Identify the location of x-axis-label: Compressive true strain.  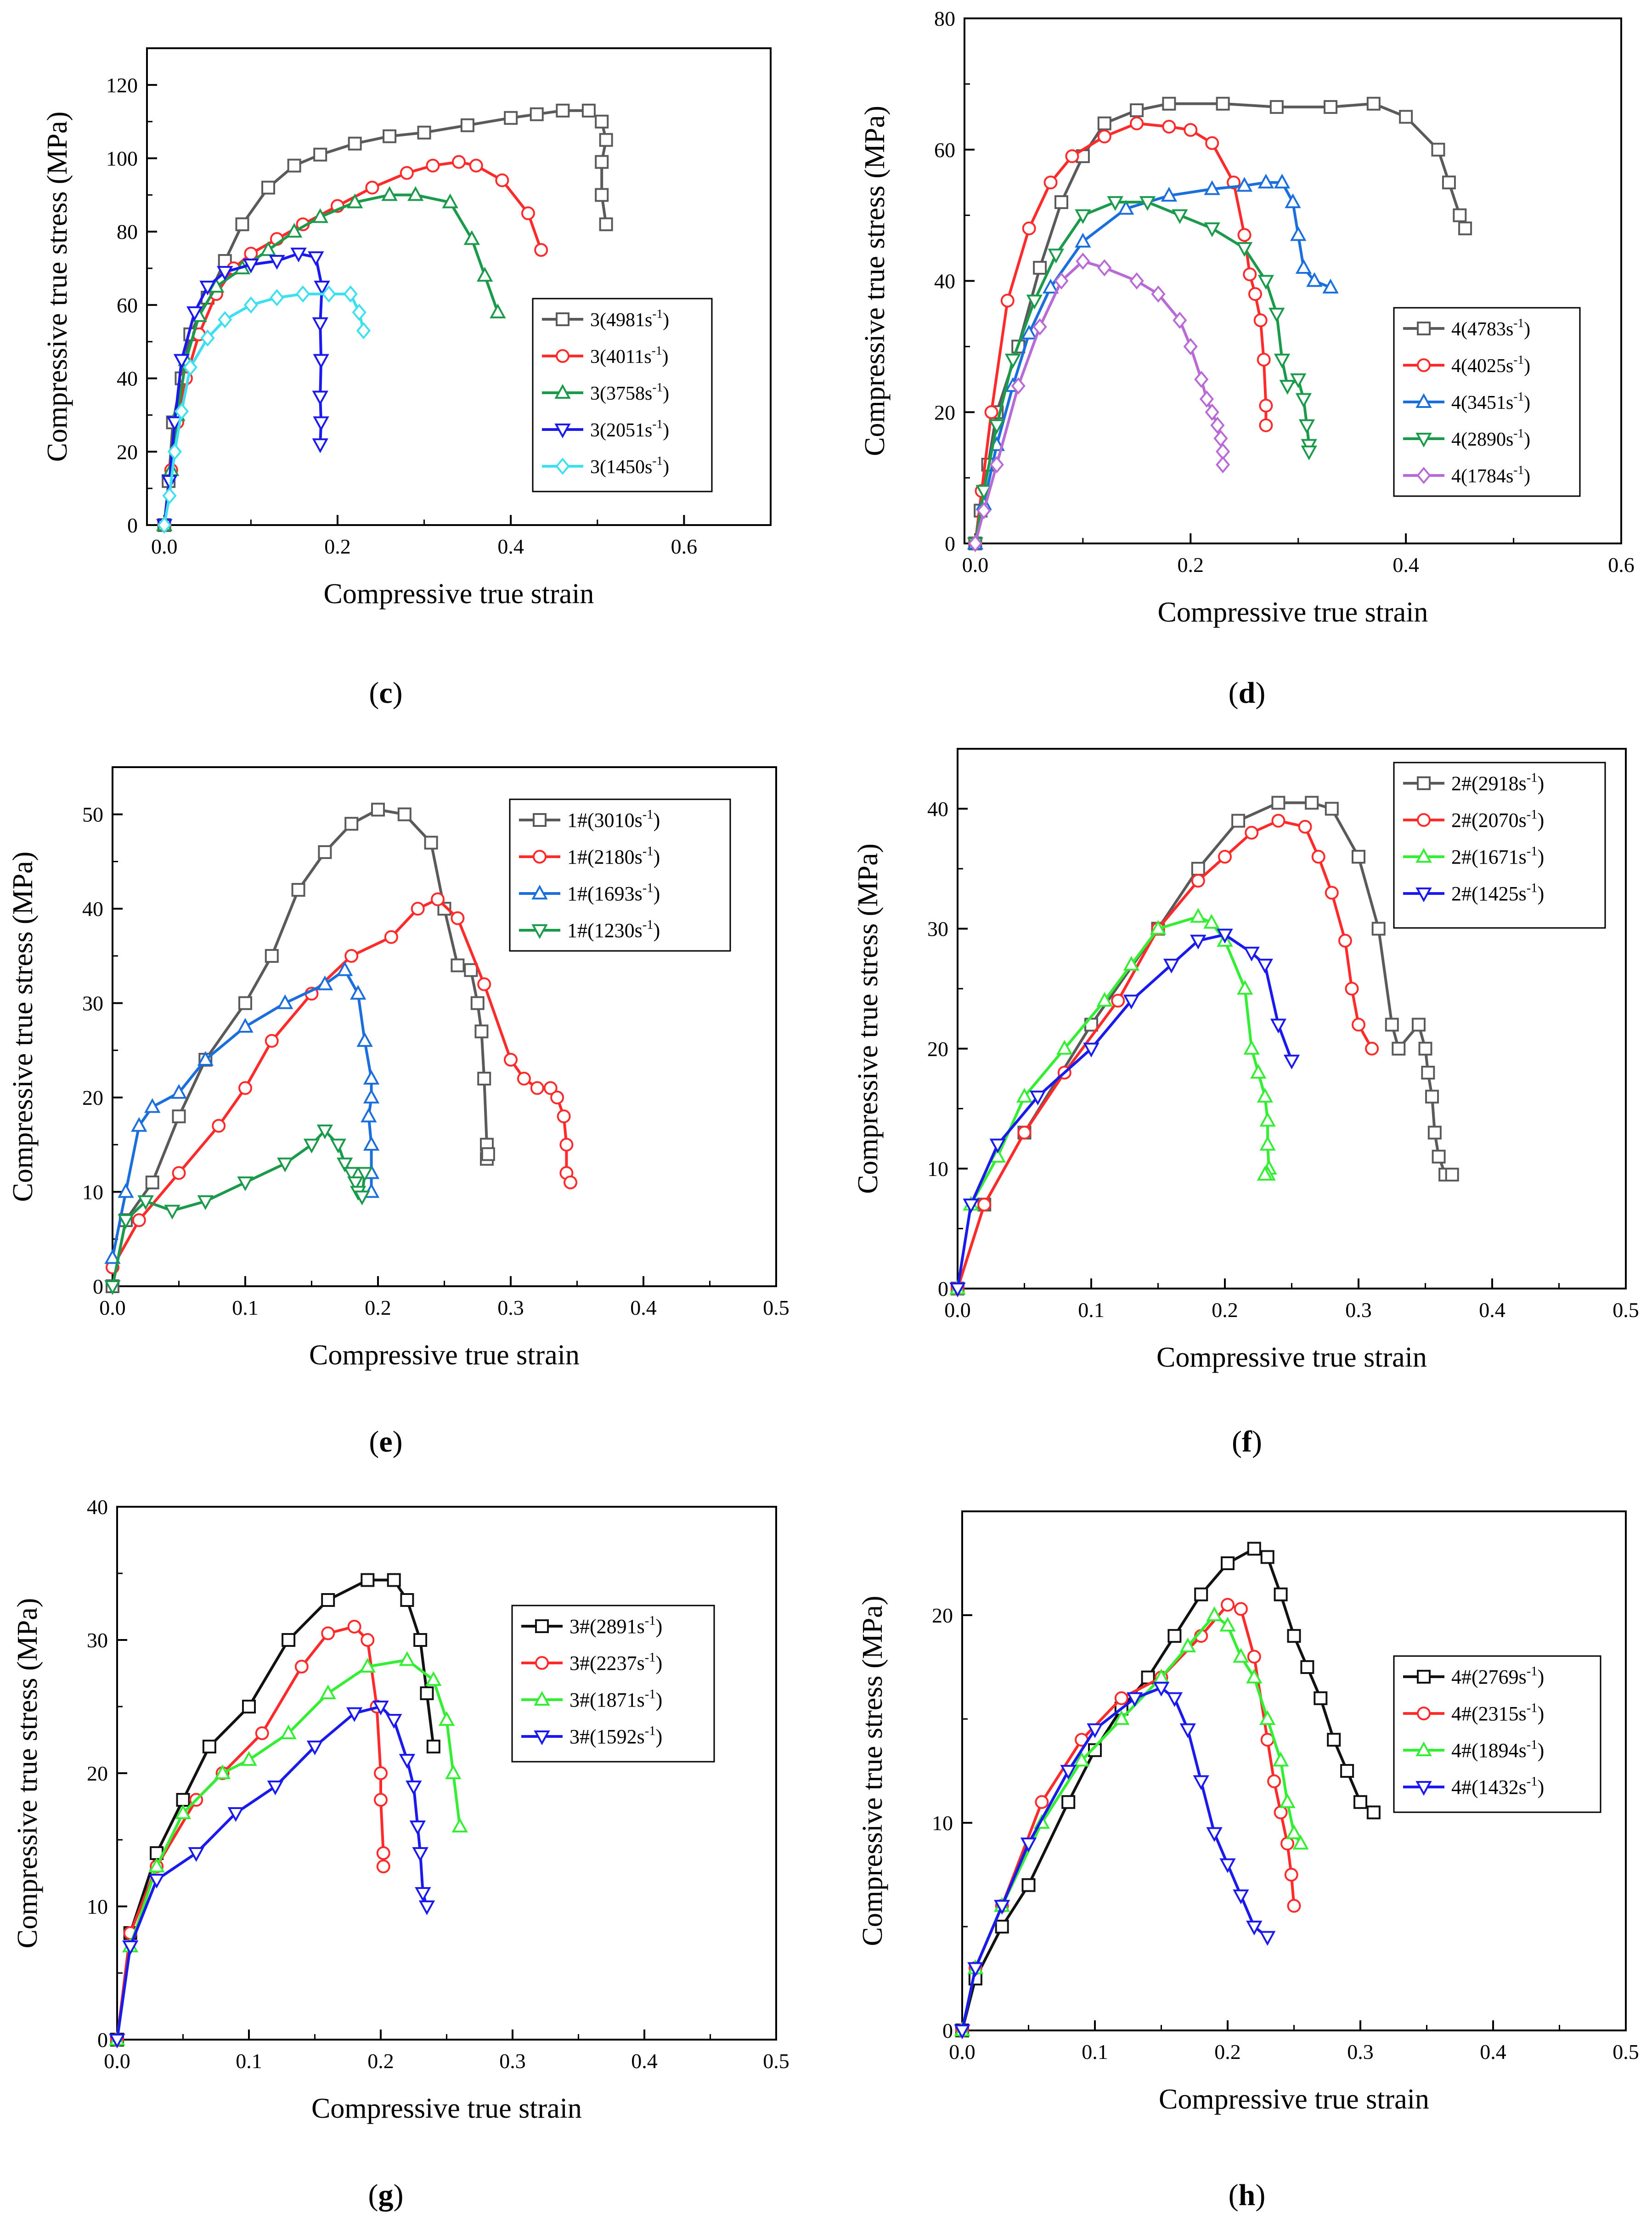
(459, 594).